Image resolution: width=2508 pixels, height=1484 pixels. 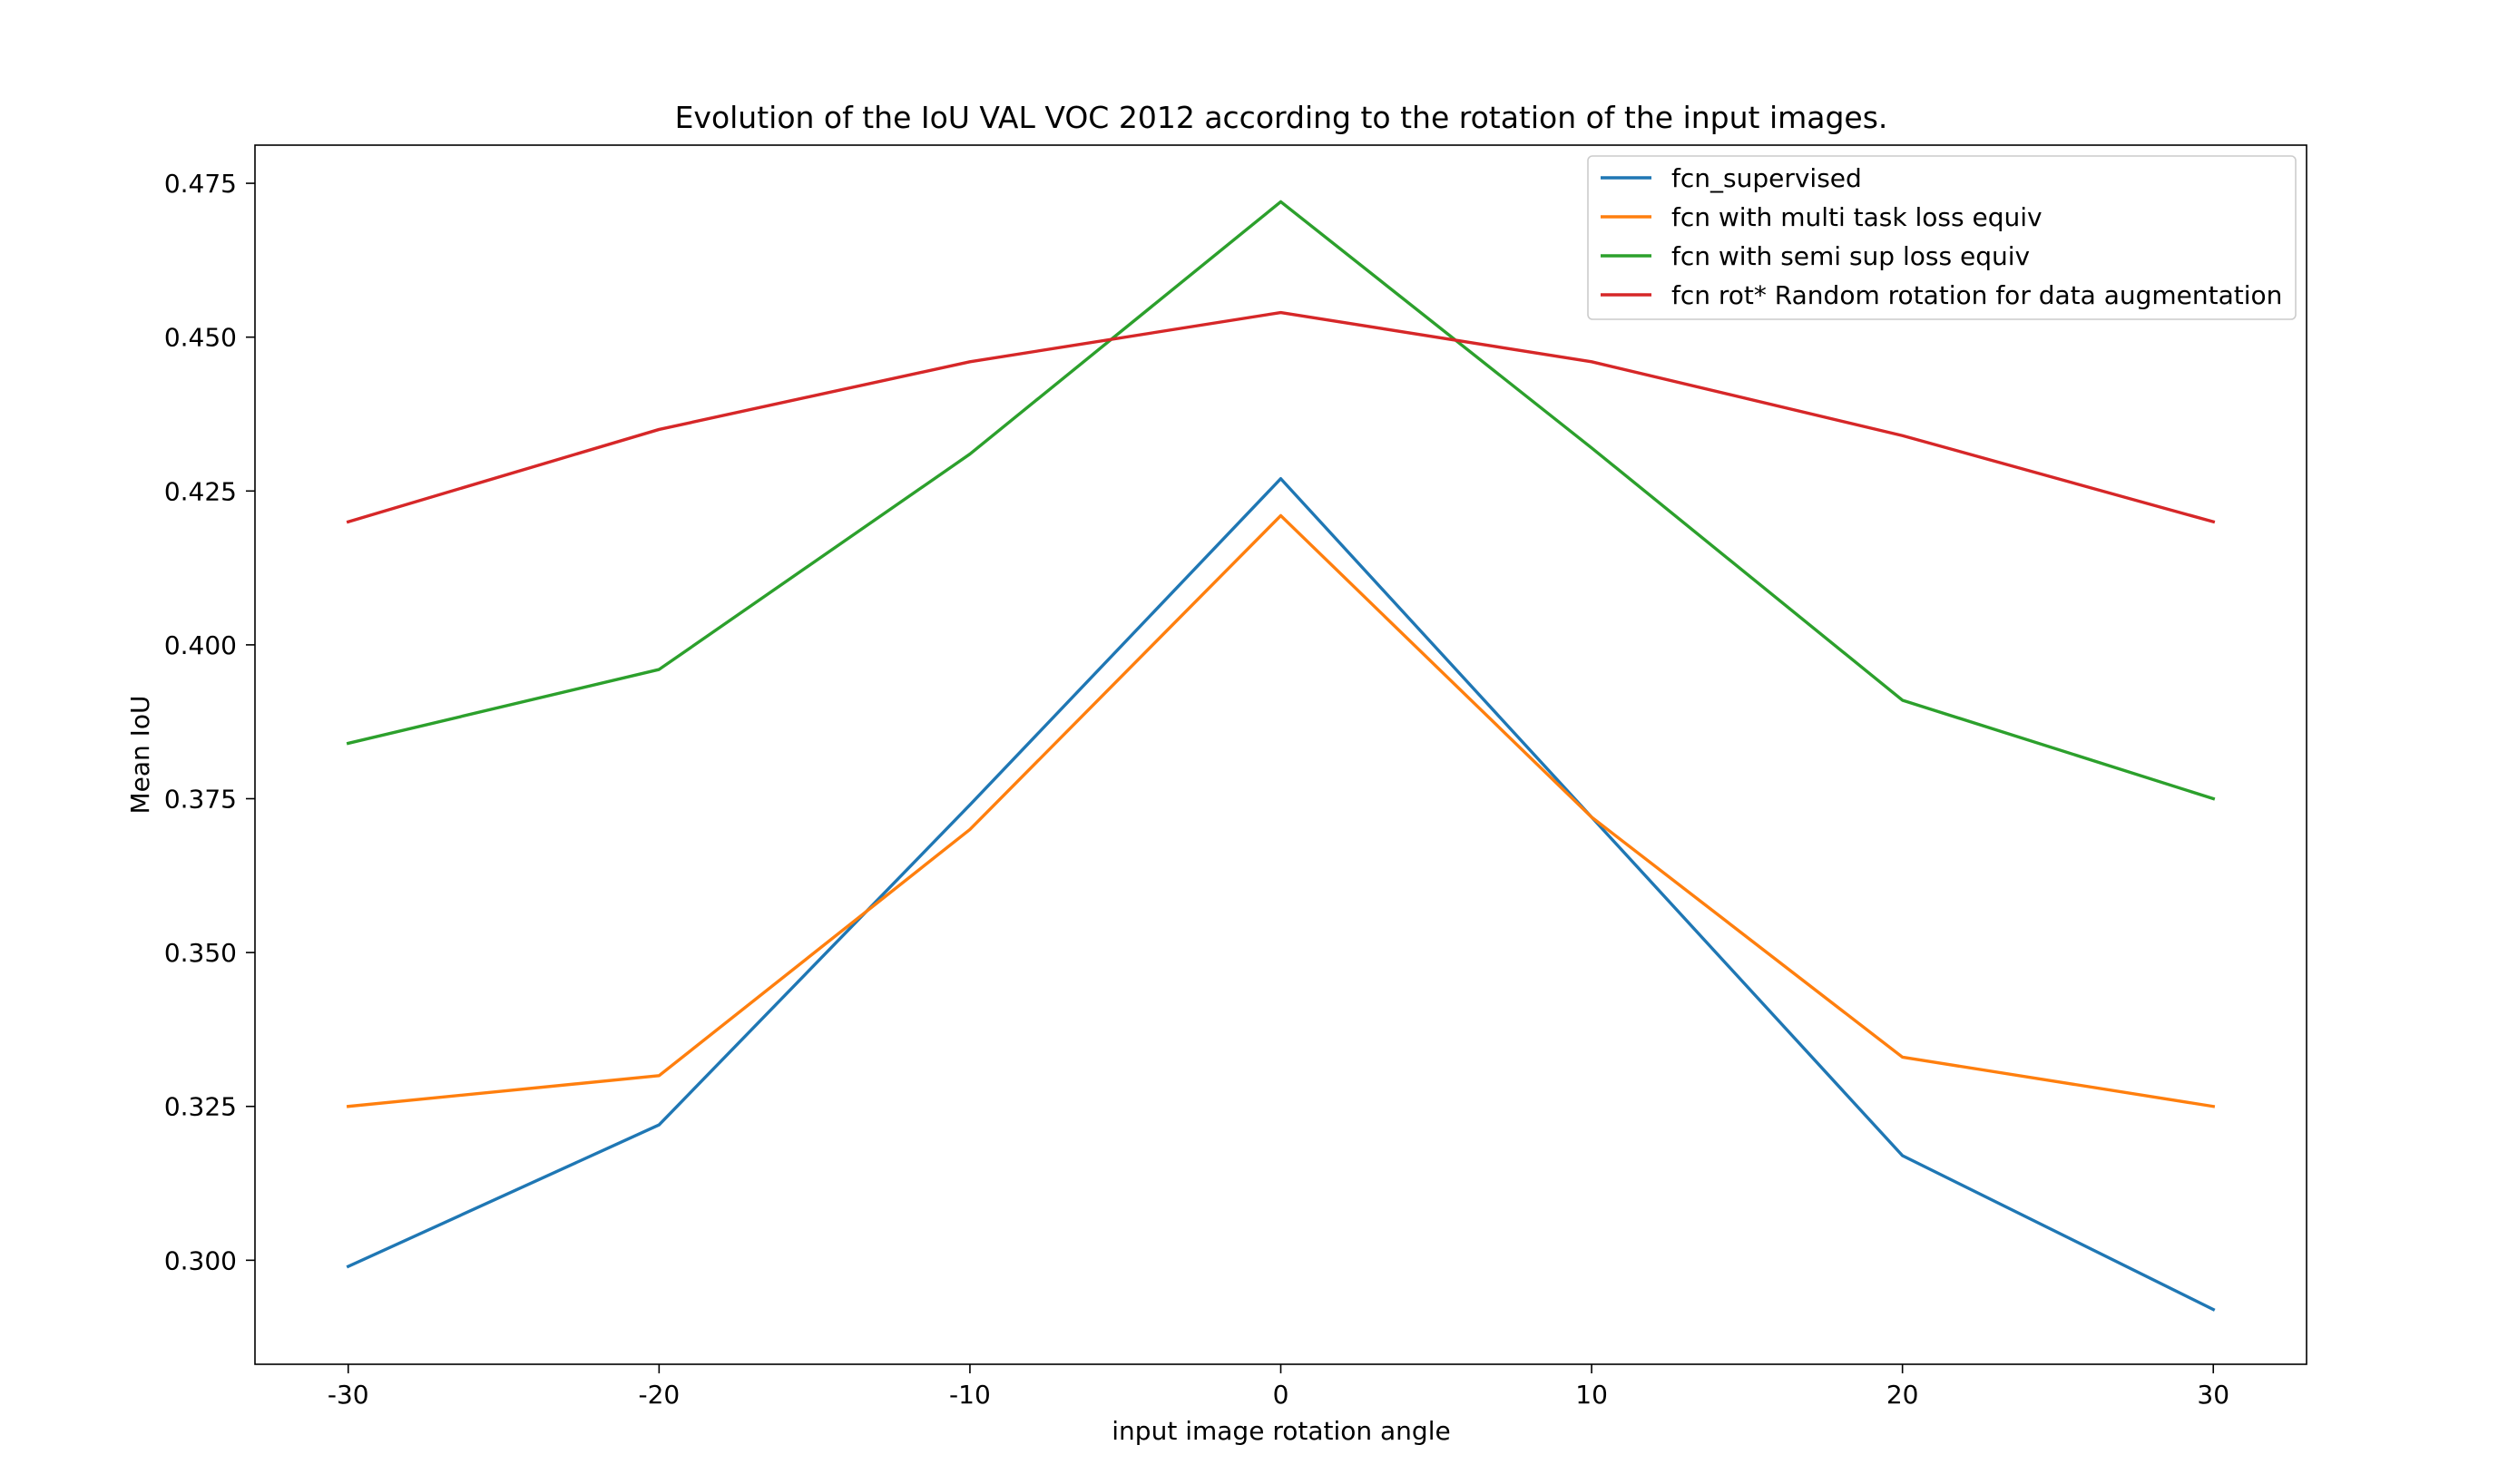 I want to click on x-axis: -30 -20 -10 0 10 20 30, so click(x=1279, y=1387).